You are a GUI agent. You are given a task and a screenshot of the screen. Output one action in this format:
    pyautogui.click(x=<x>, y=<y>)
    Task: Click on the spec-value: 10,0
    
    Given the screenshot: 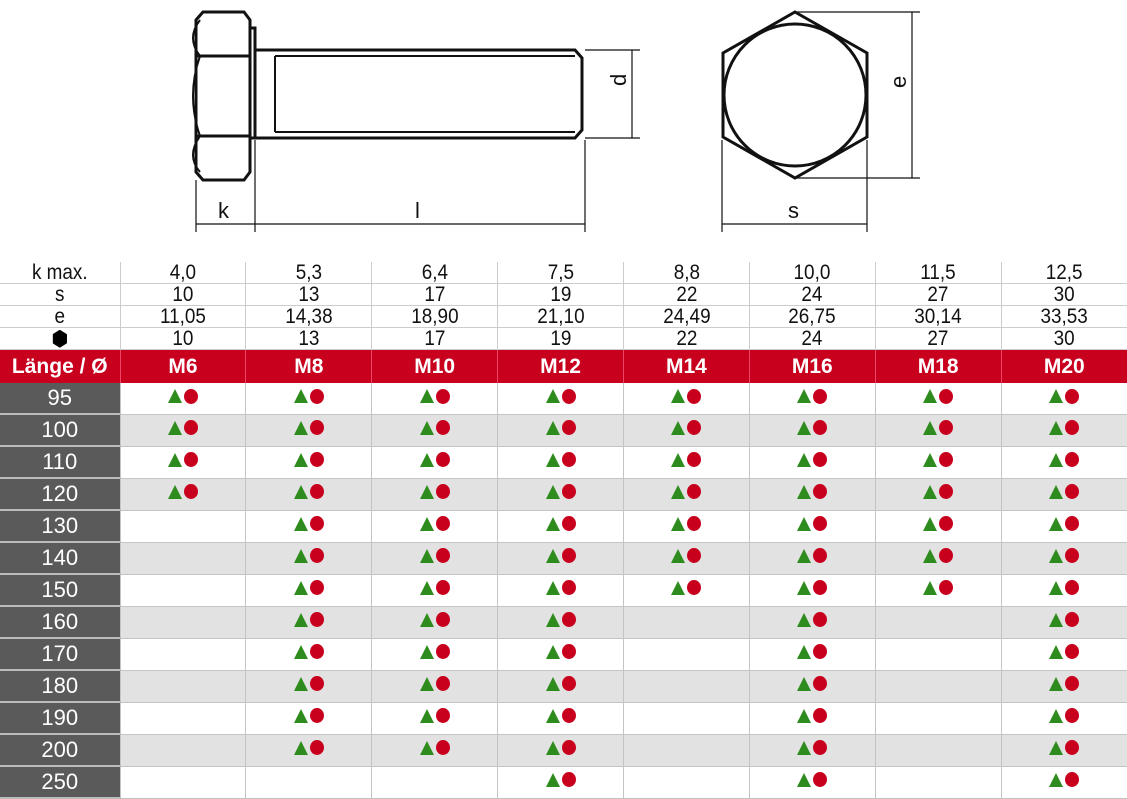 What is the action you would take?
    pyautogui.click(x=812, y=273)
    